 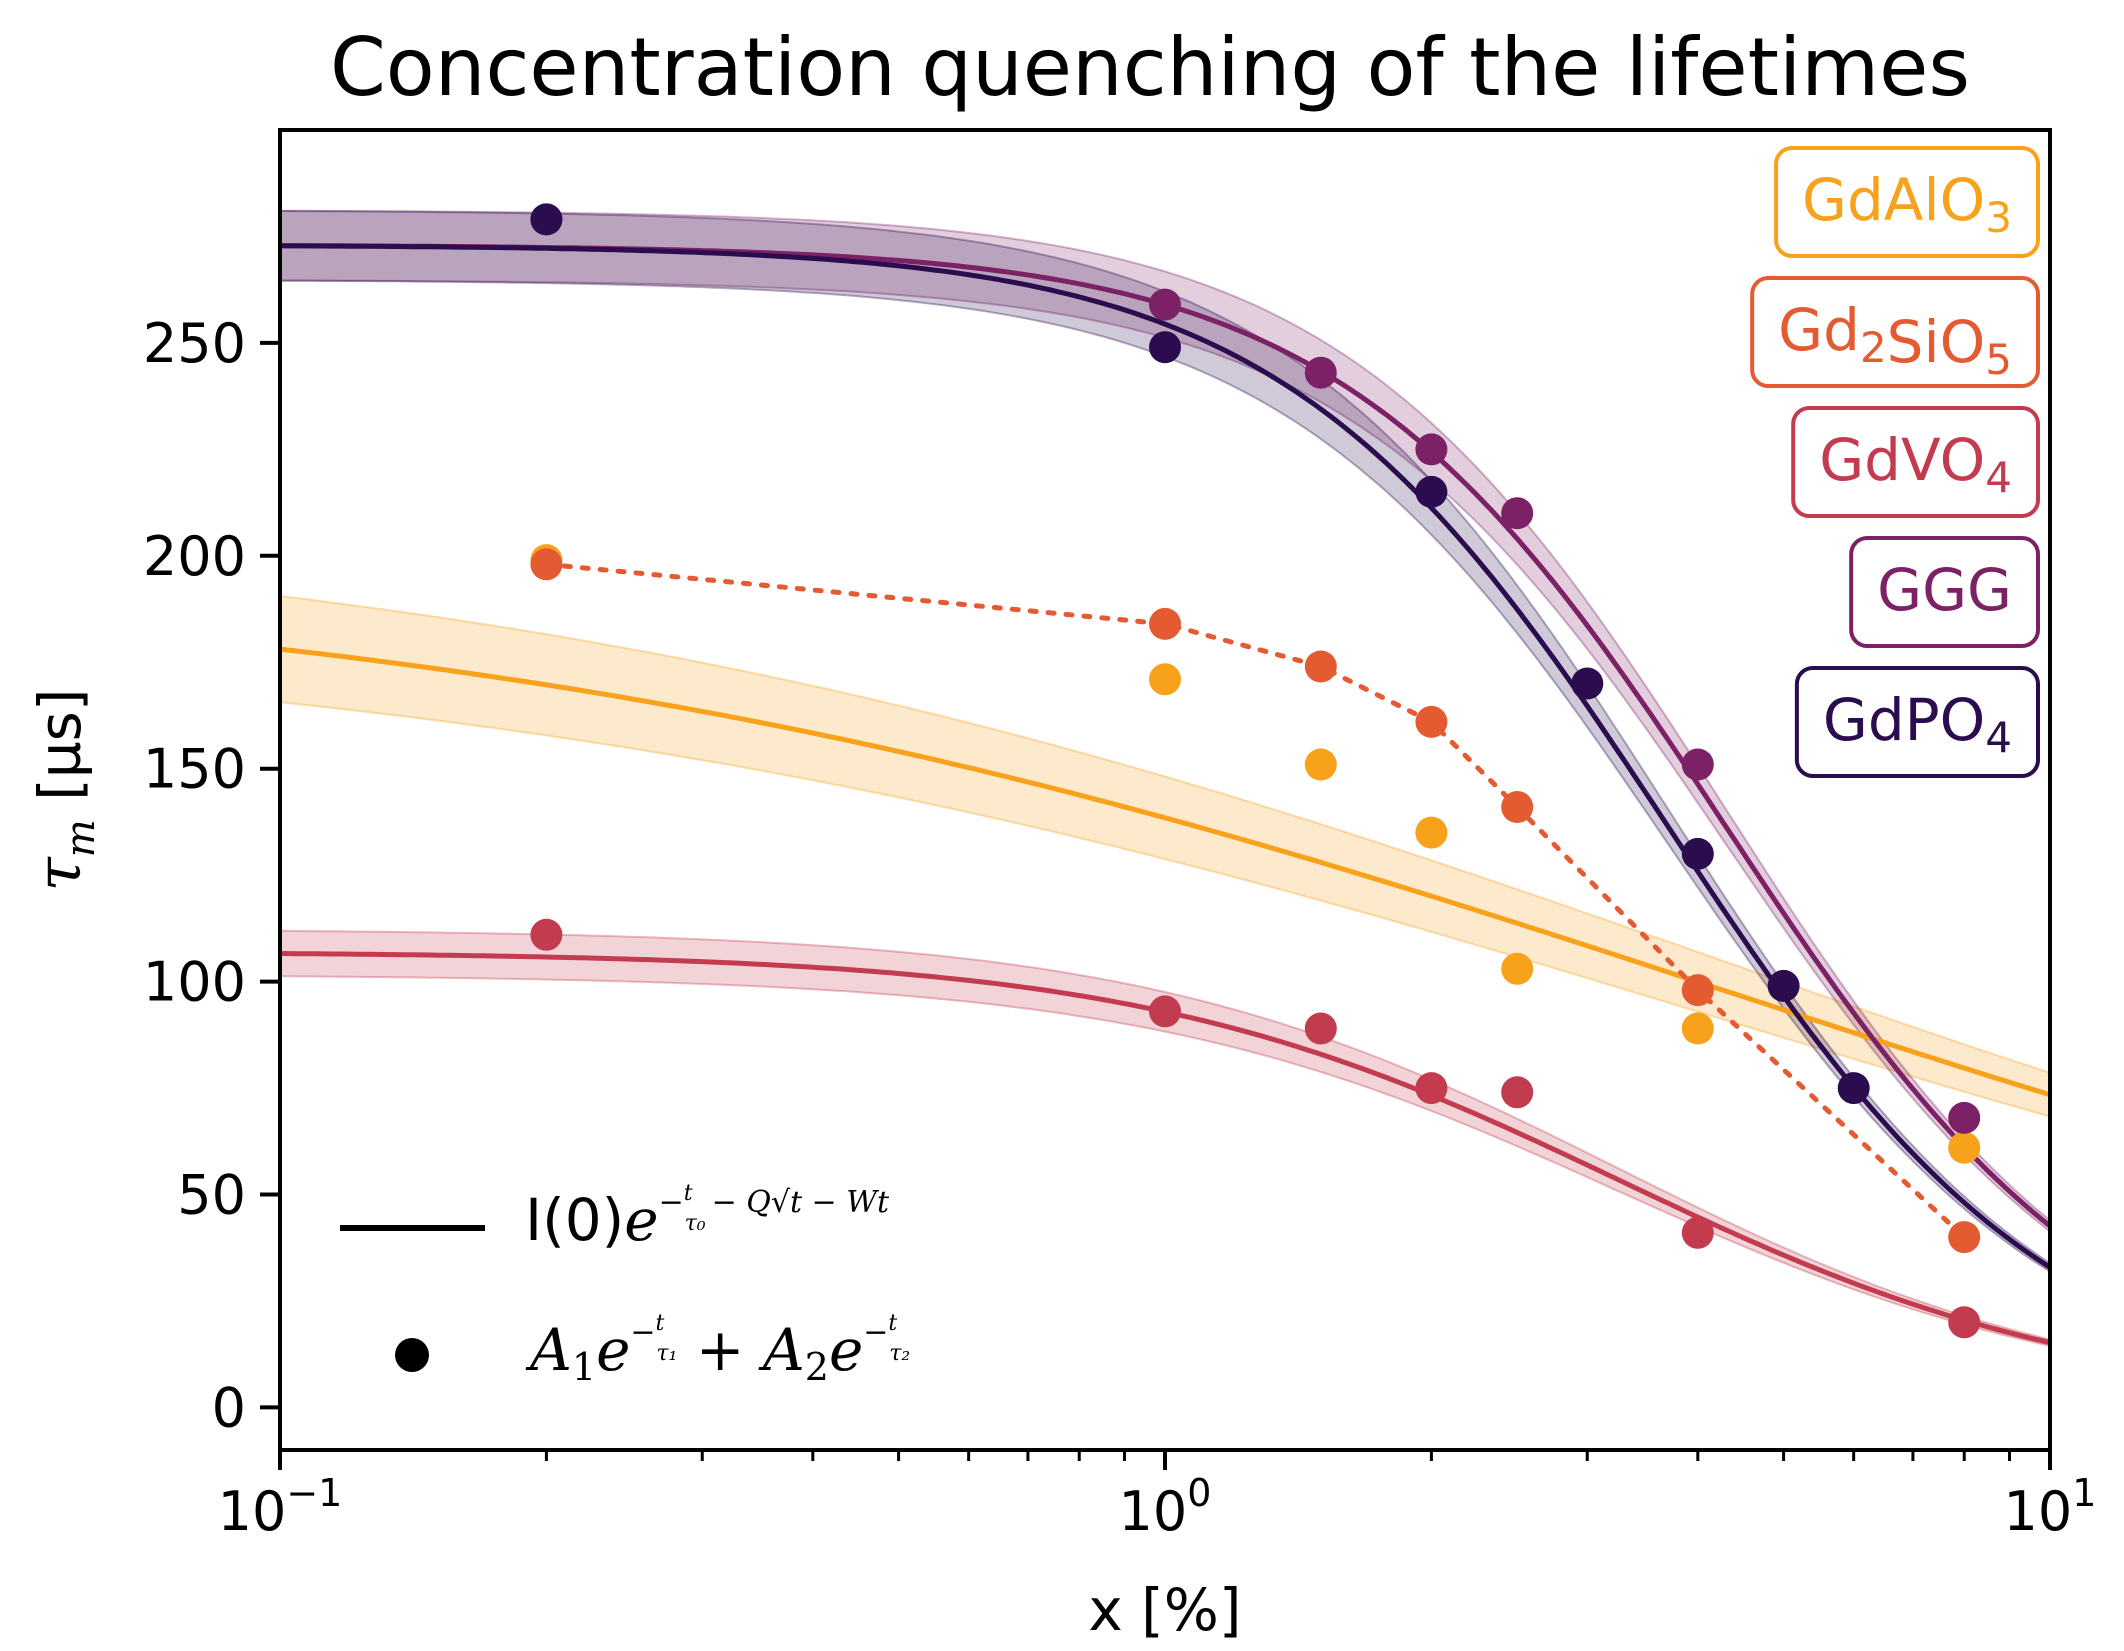 I want to click on legend-label-ggg: GGG, so click(x=1944, y=590).